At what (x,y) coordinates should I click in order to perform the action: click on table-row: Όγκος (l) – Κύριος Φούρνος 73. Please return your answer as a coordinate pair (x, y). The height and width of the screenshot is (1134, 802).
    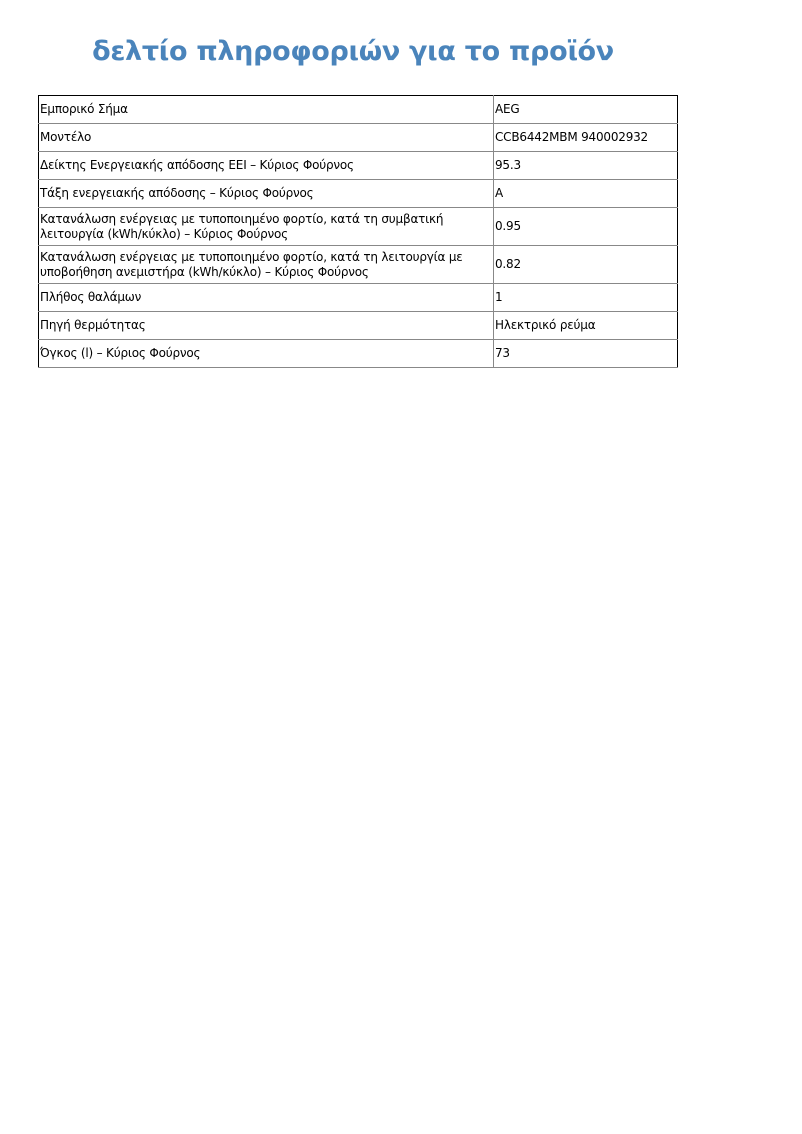
    Looking at the image, I should click on (358, 353).